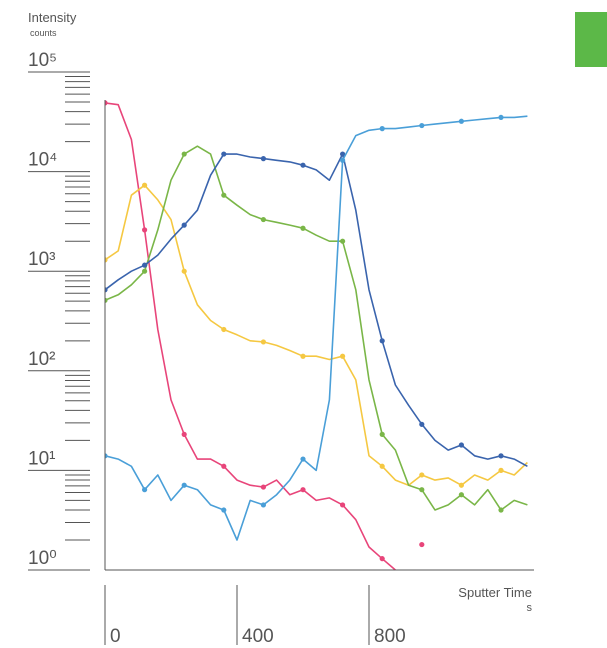 This screenshot has height=648, width=607. What do you see at coordinates (41, 359) in the screenshot?
I see `y-tick-label: 10²` at bounding box center [41, 359].